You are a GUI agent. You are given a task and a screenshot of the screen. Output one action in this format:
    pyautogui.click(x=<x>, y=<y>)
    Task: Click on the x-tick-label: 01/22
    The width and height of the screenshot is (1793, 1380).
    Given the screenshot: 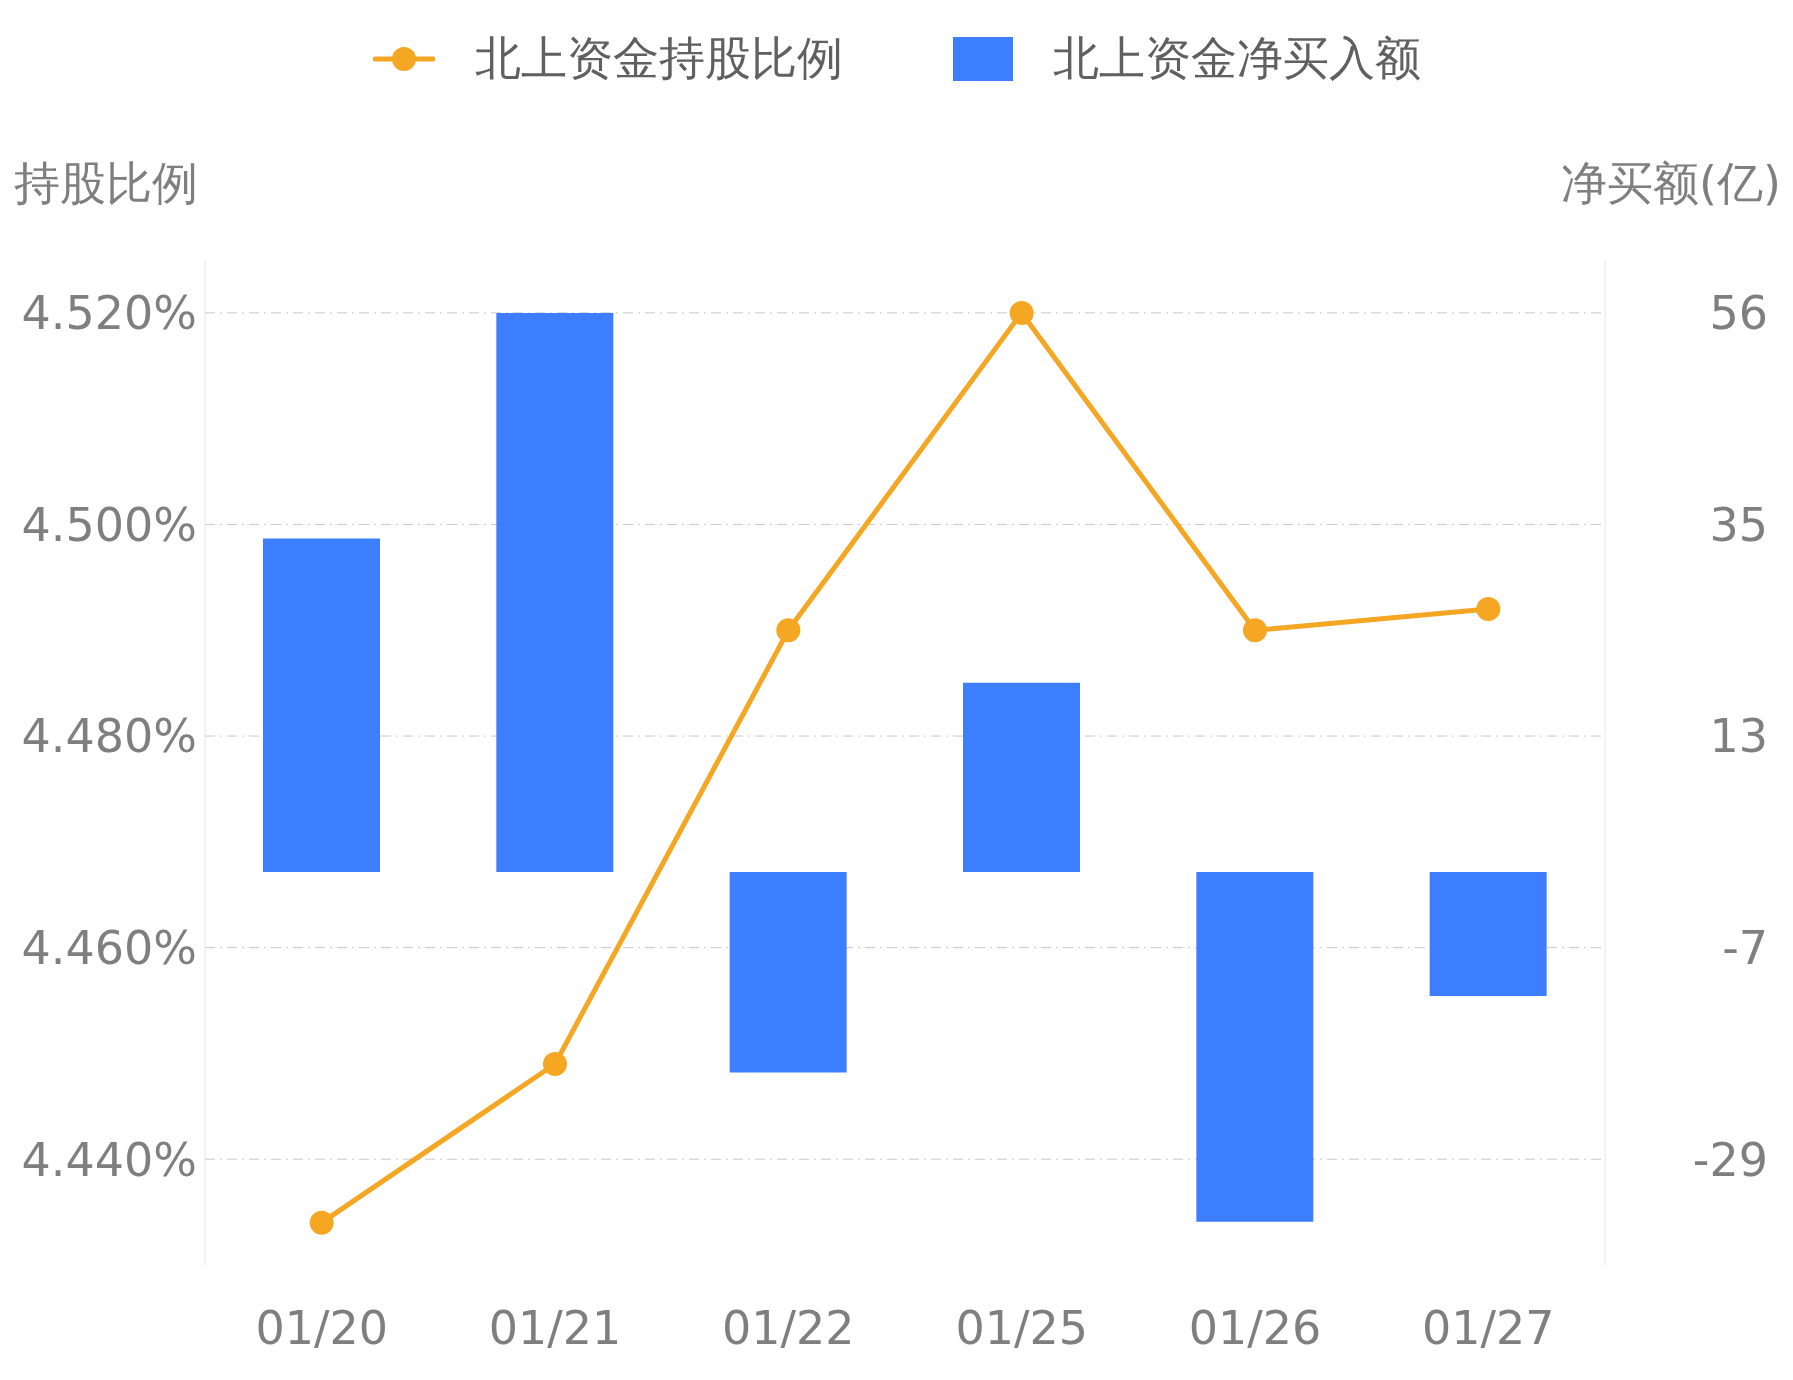 What is the action you would take?
    pyautogui.click(x=788, y=1327)
    